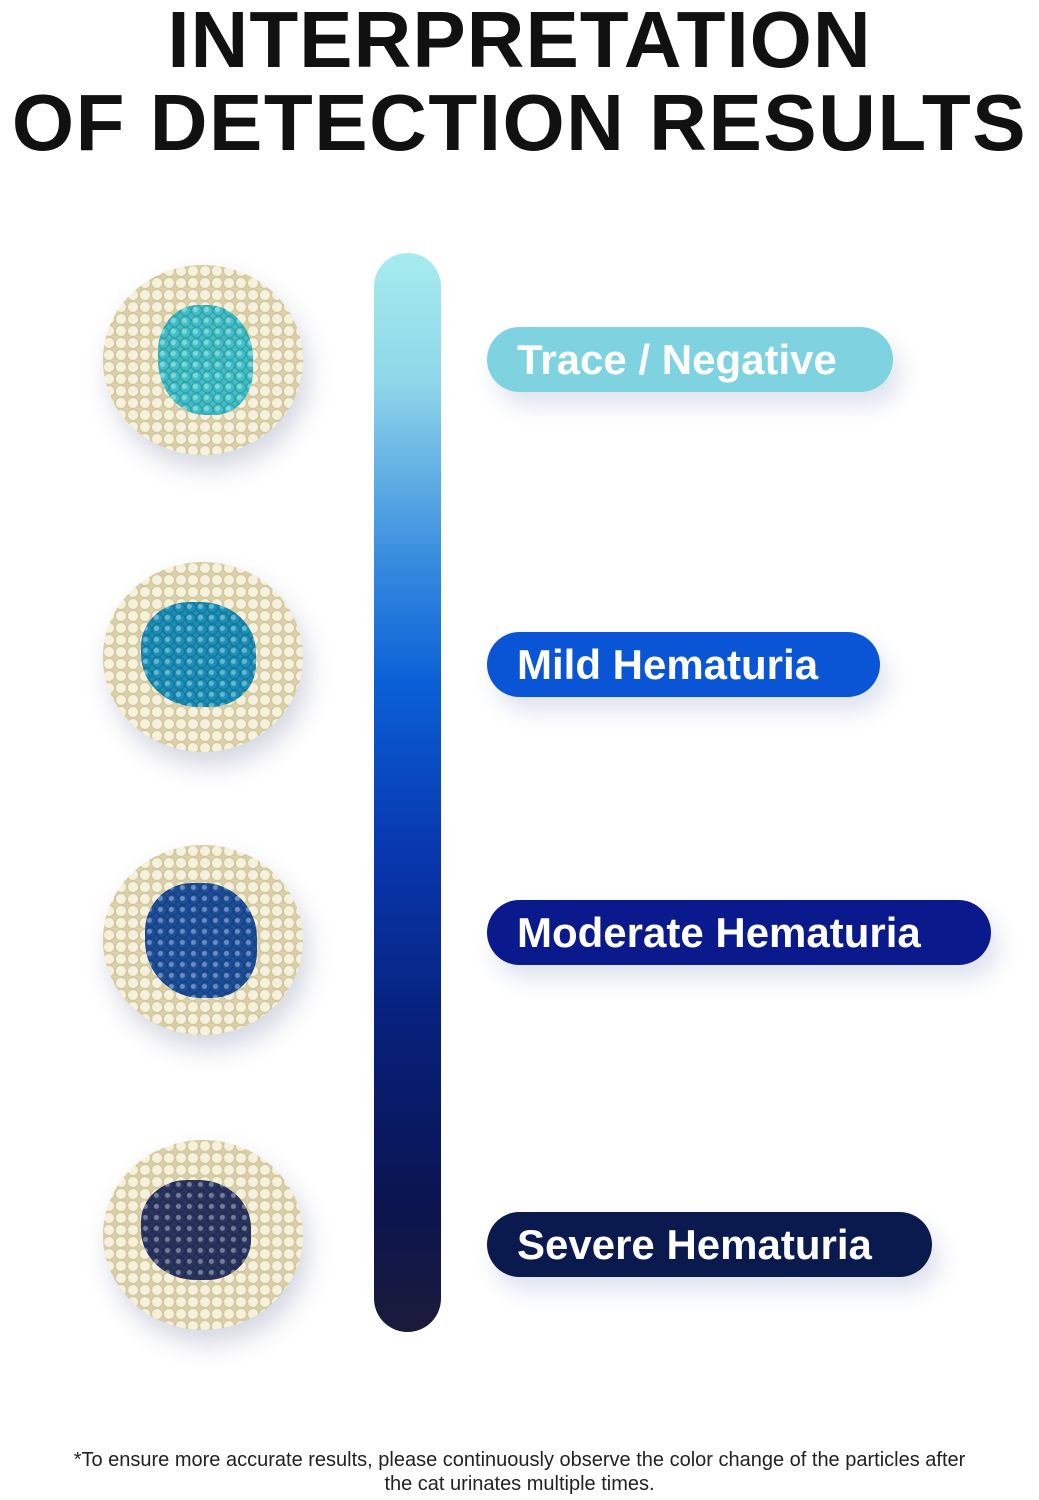  Describe the element at coordinates (407, 792) in the screenshot. I see `color-scale-bar` at that location.